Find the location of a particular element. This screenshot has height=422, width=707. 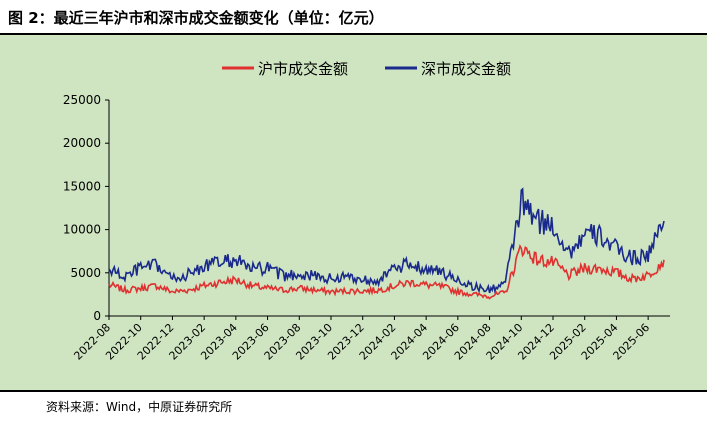

legend: 沪市成交金额 深市成交金额 is located at coordinates (366, 69).